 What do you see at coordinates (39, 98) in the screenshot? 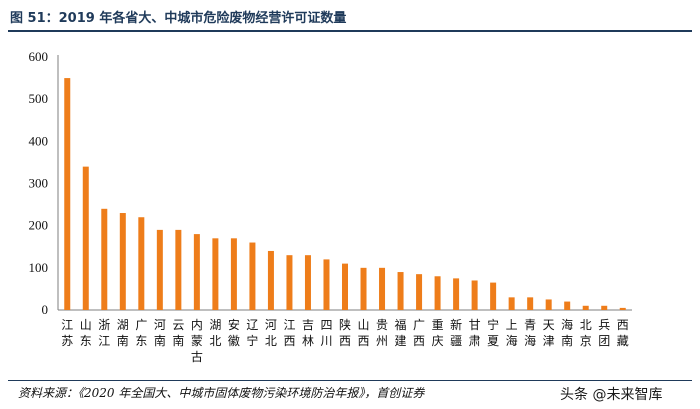
I see `y-tick-label: 500` at bounding box center [39, 98].